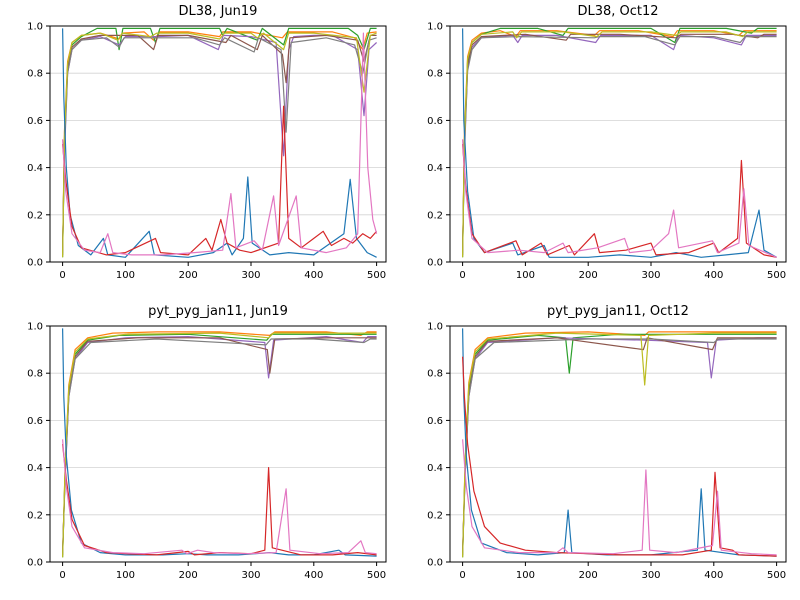 This screenshot has width=800, height=600. What do you see at coordinates (218, 311) in the screenshot?
I see `subplot-title: pyt_pyg_jan11, Jun19` at bounding box center [218, 311].